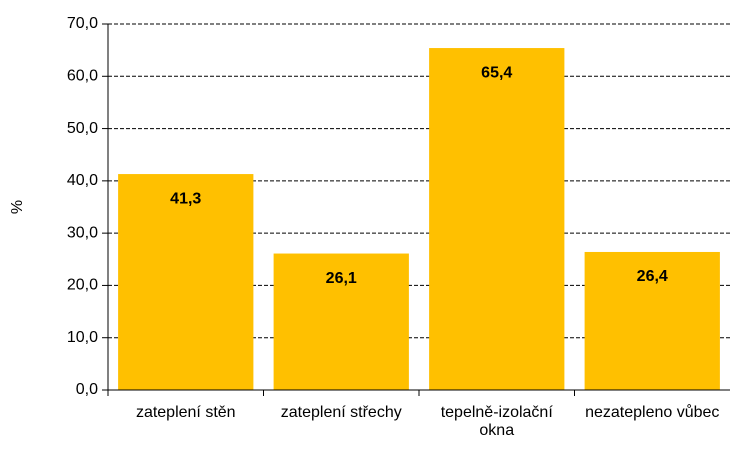 This screenshot has width=731, height=450. What do you see at coordinates (82, 23) in the screenshot?
I see `y-tick-label: 70,0` at bounding box center [82, 23].